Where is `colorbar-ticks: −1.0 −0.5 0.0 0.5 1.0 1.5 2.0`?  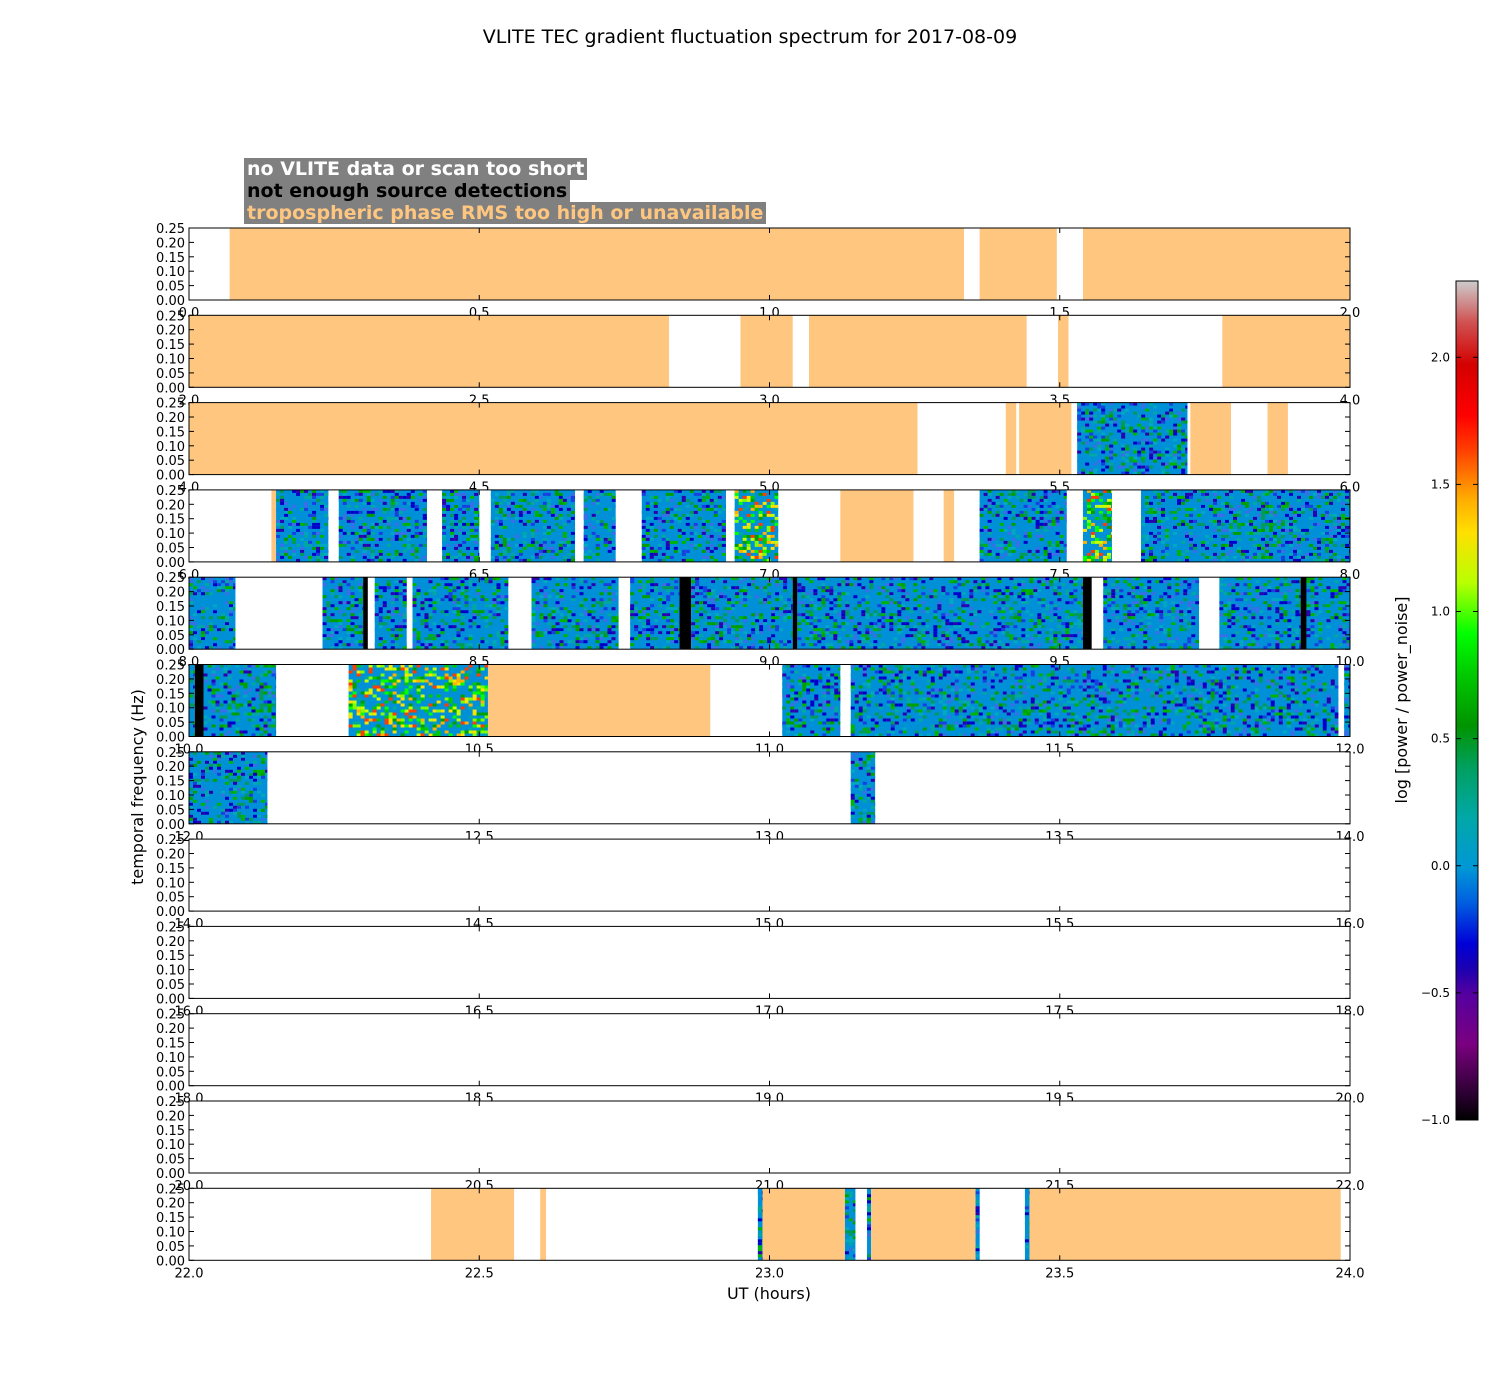
colorbar-ticks: −1.0 −0.5 0.0 0.5 1.0 1.5 2.0 is located at coordinates (1449, 738).